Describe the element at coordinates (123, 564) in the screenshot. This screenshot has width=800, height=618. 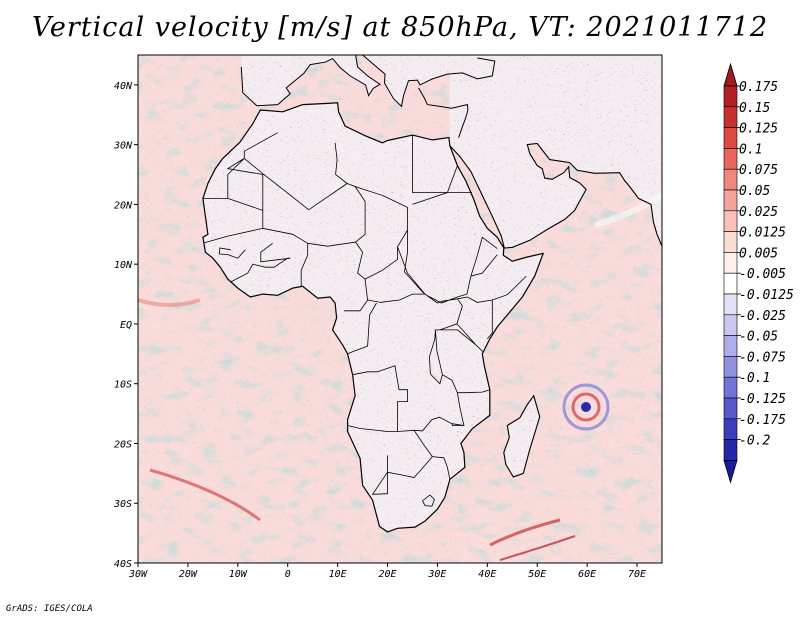
I see `y-tick-label: 40S` at that location.